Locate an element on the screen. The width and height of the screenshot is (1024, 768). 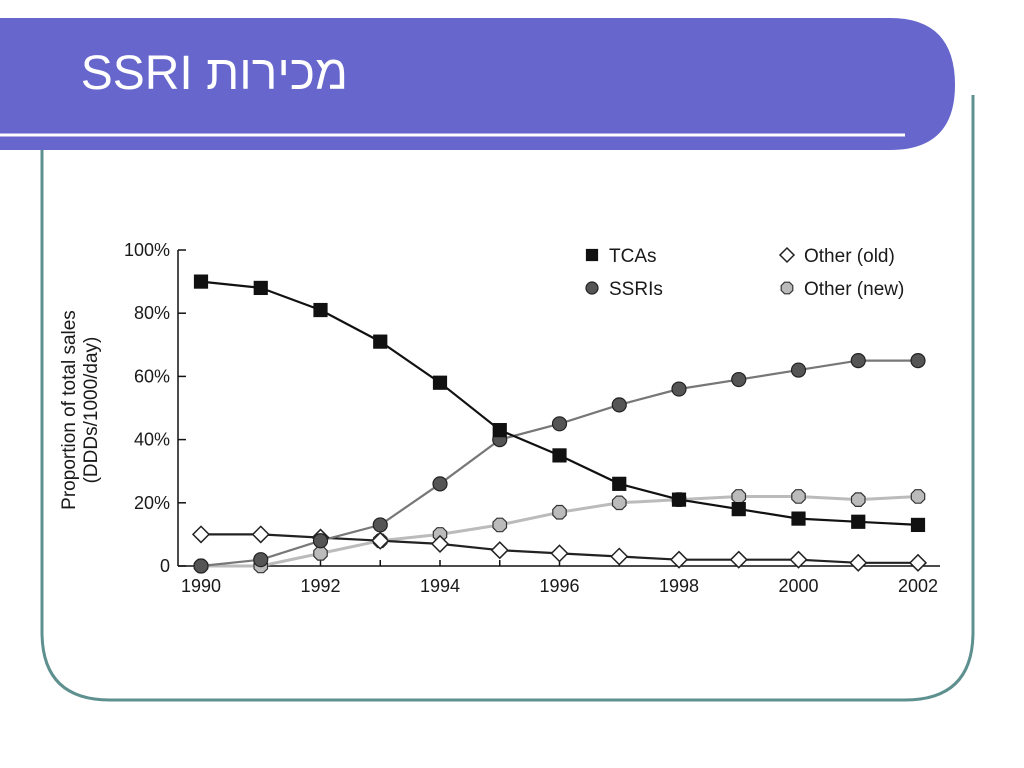
x-tick-label: 1996 is located at coordinates (559, 586).